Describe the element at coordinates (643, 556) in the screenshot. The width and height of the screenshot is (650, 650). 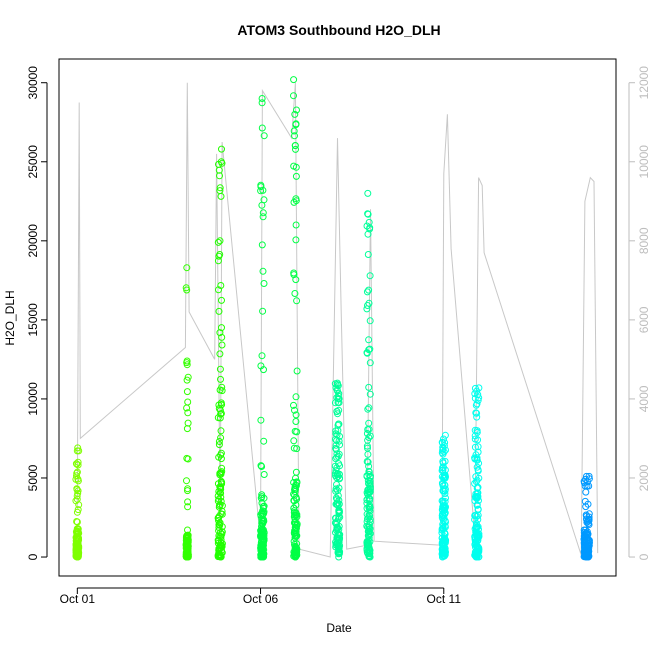
I see `y2-tick-label: 0` at that location.